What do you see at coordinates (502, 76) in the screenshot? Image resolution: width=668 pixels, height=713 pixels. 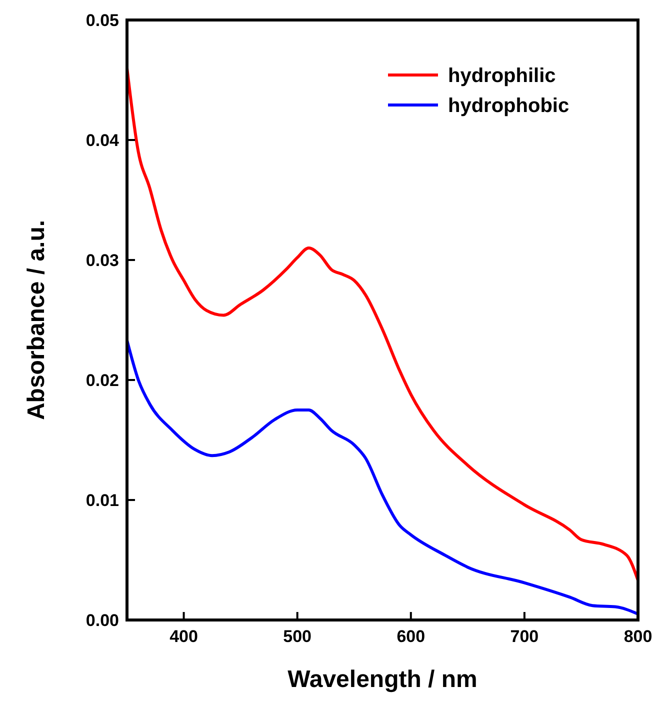 I see `legend-label: hydrophilic` at bounding box center [502, 76].